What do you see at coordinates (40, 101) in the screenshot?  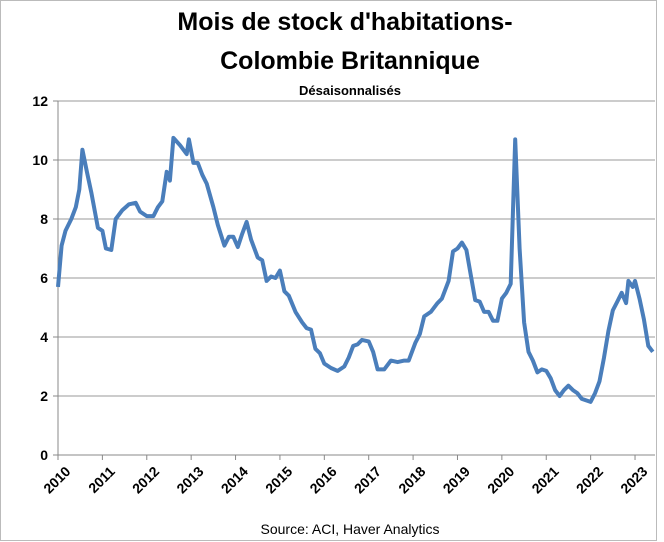 I see `y-tick-label: 12` at bounding box center [40, 101].